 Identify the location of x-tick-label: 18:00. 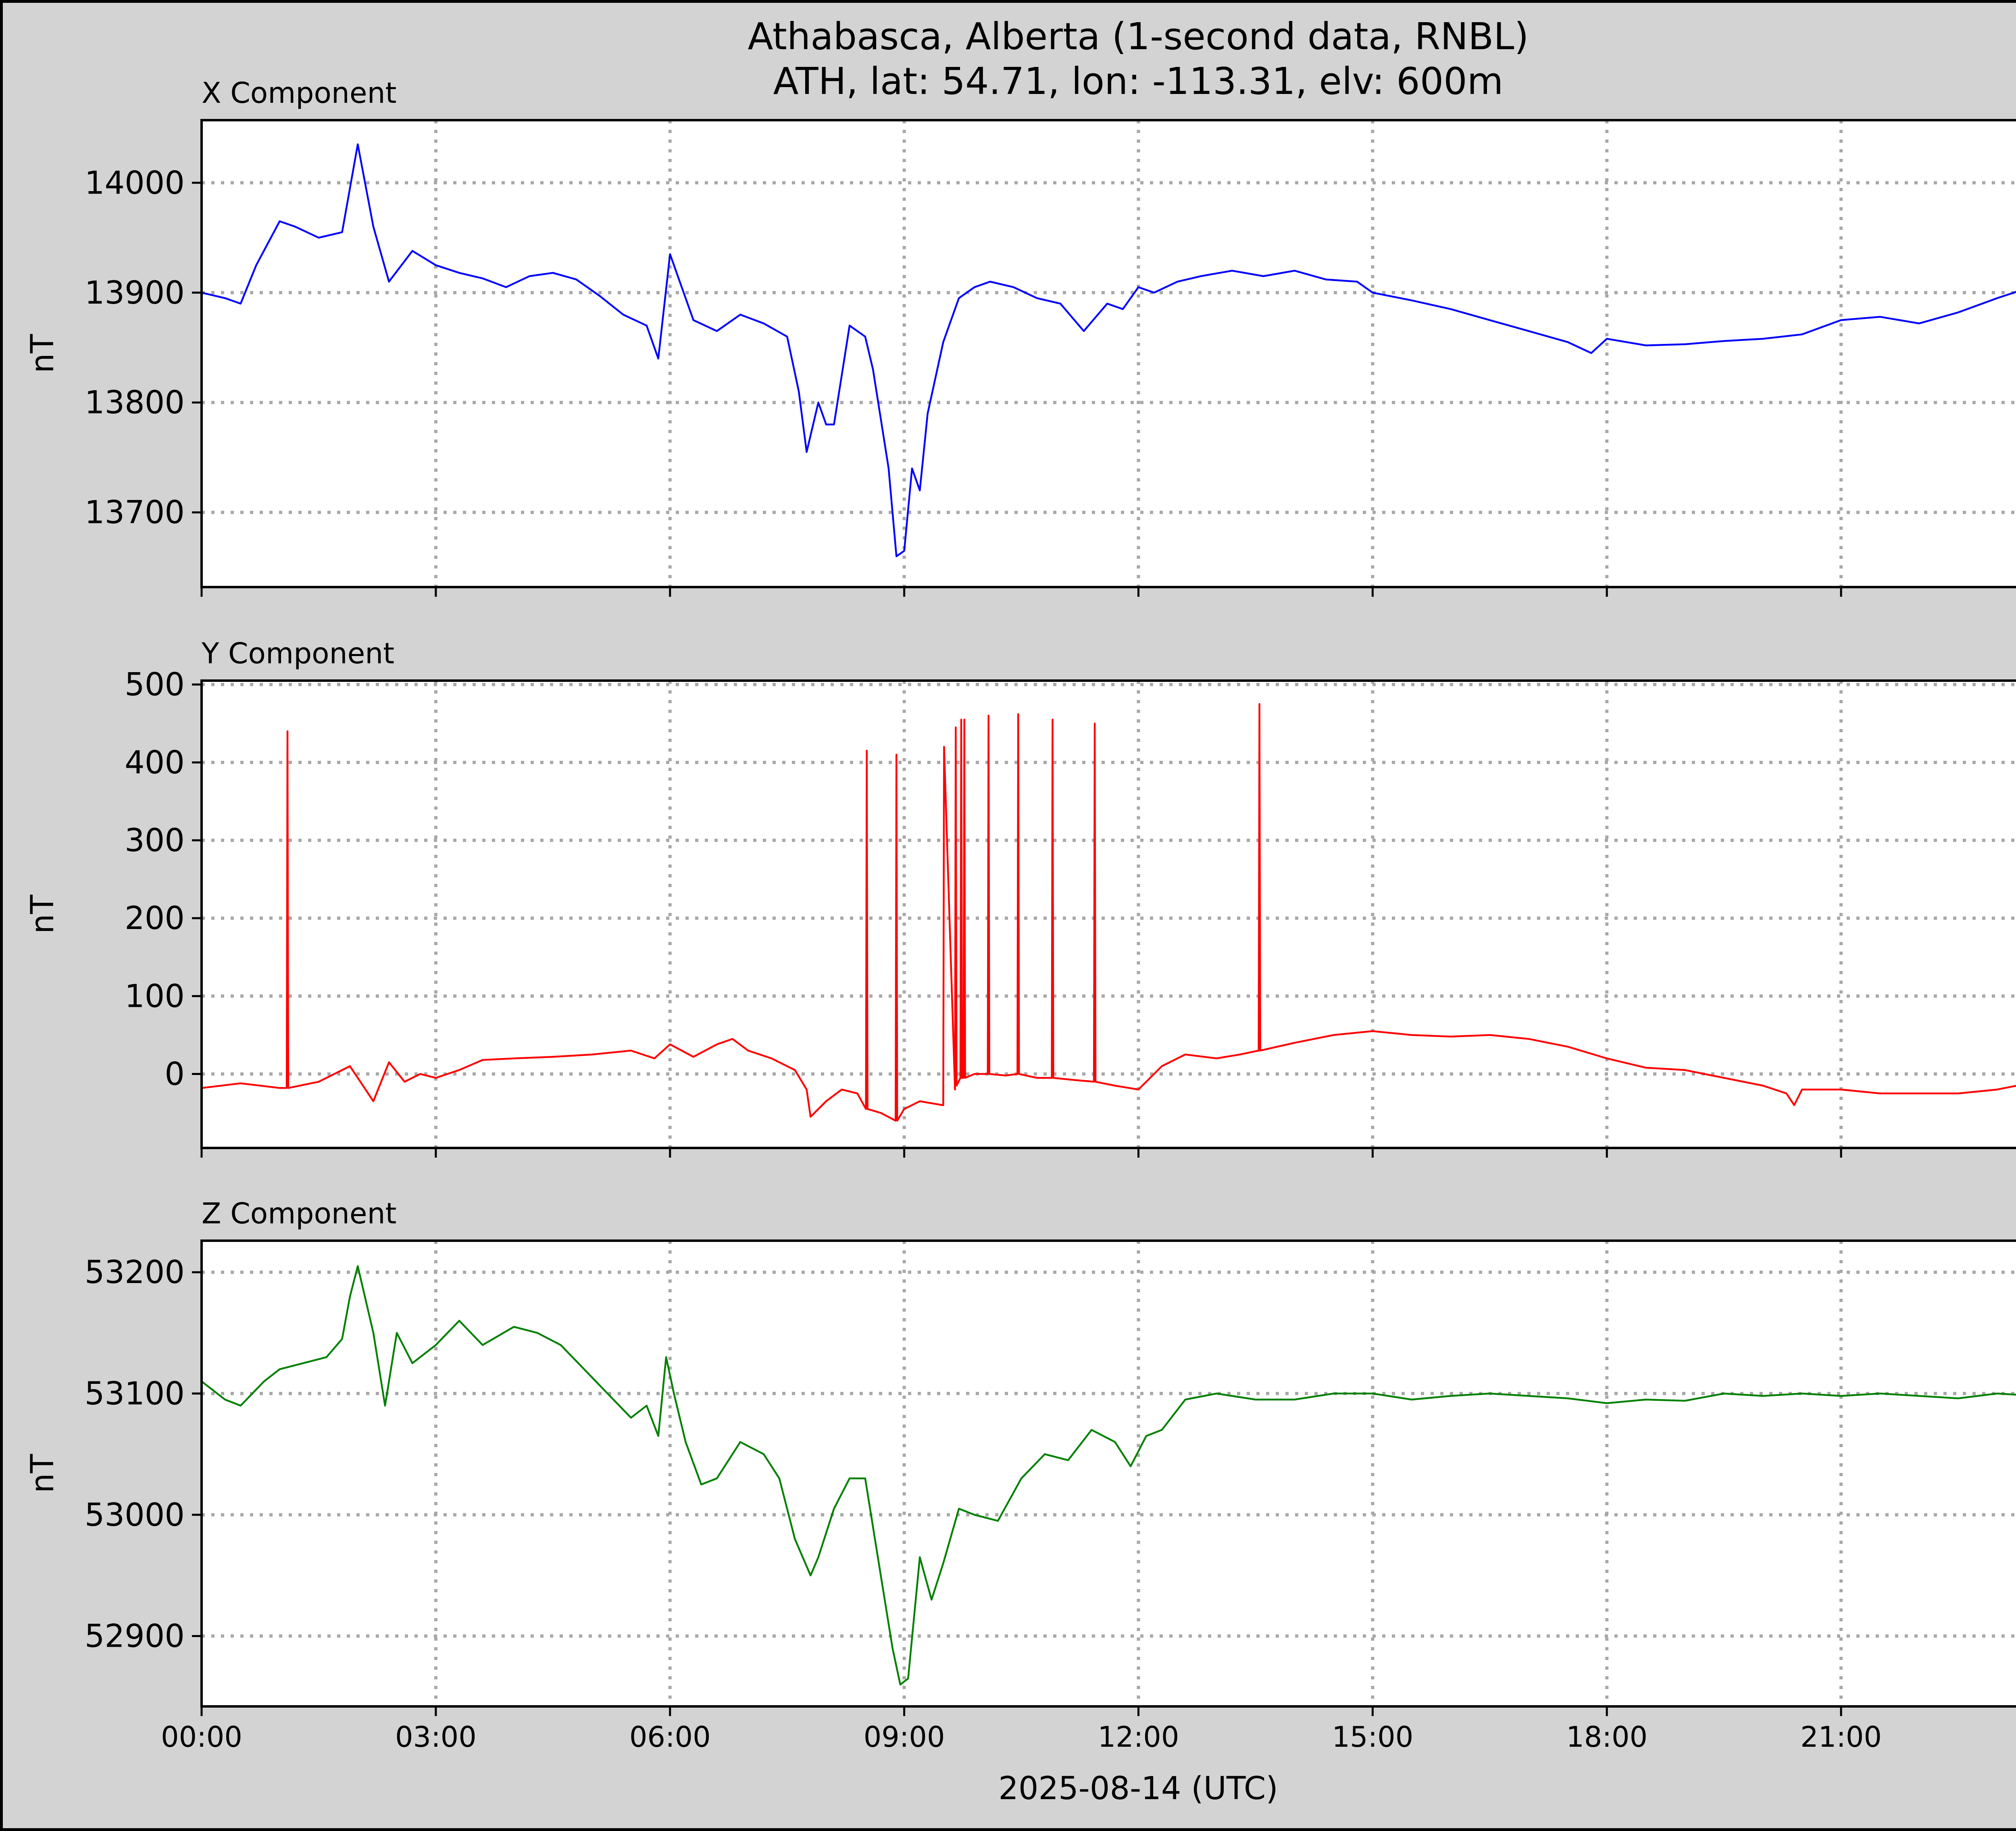
(1606, 1737).